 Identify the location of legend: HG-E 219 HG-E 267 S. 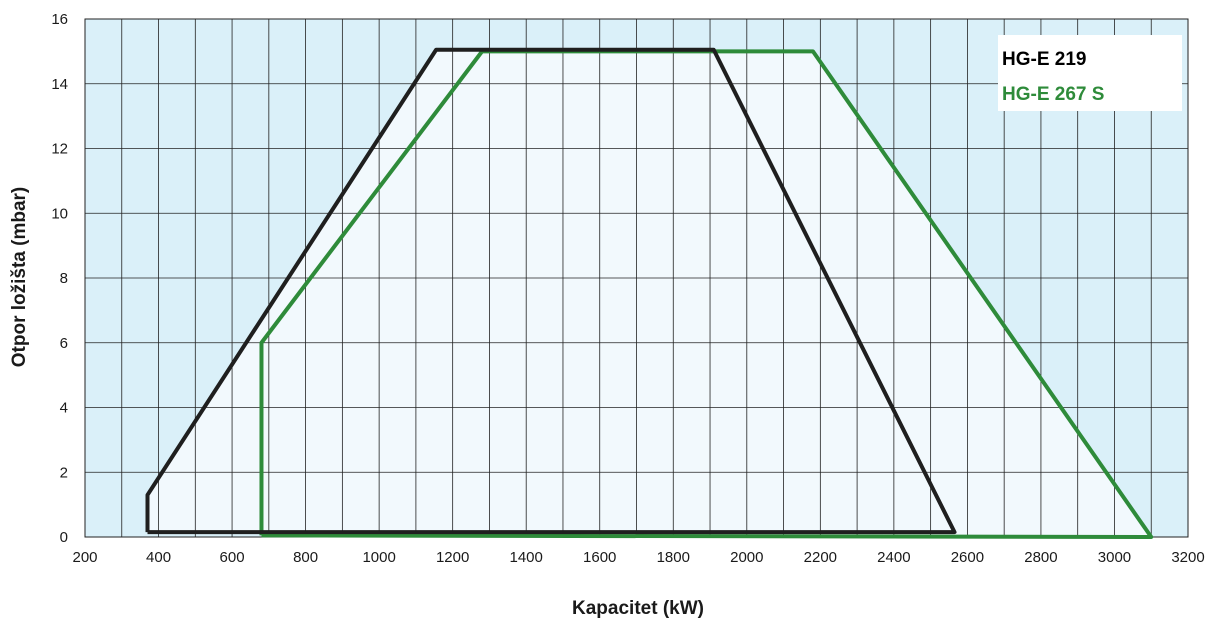
(1090, 73).